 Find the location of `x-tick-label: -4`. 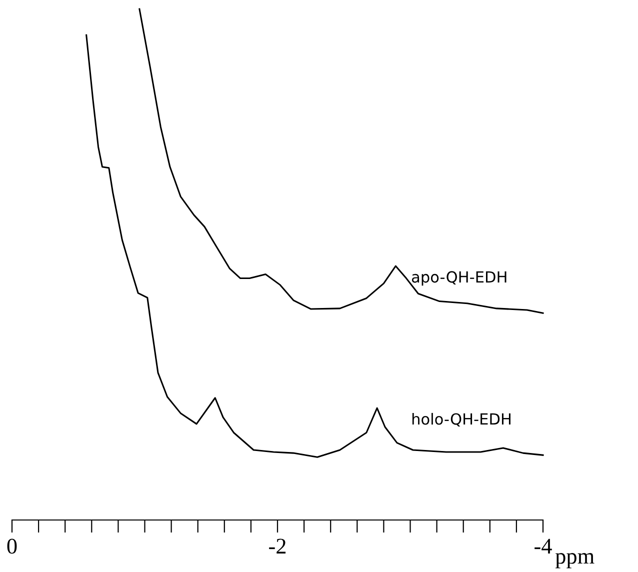

x-tick-label: -4 is located at coordinates (543, 546).